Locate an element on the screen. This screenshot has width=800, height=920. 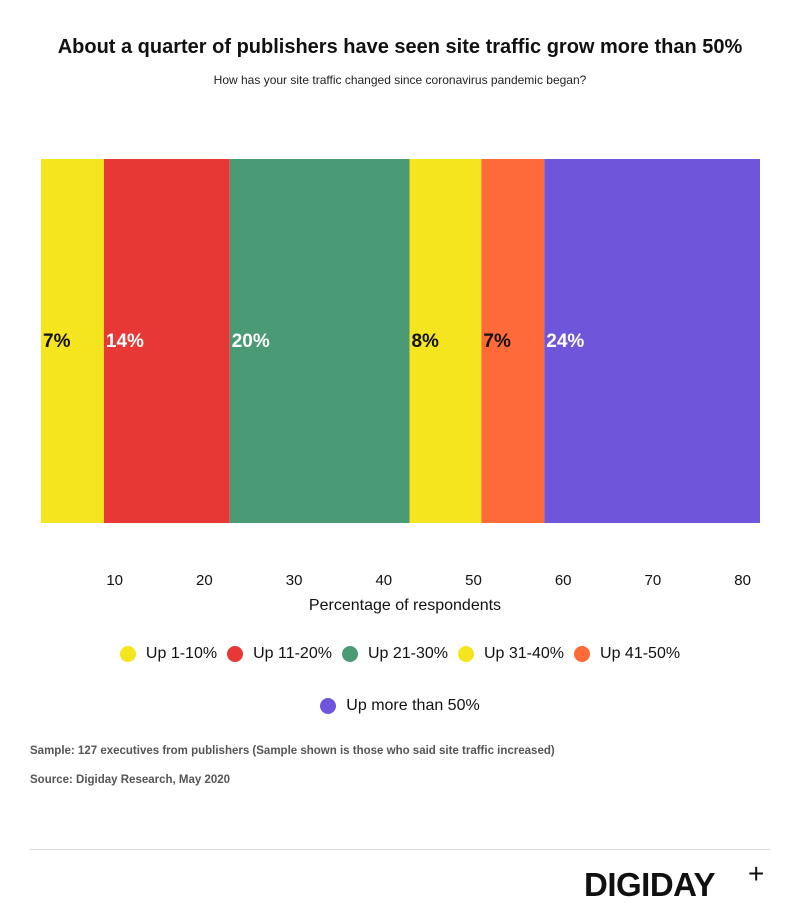
legend-item: Up more than 50% is located at coordinates (400, 706).